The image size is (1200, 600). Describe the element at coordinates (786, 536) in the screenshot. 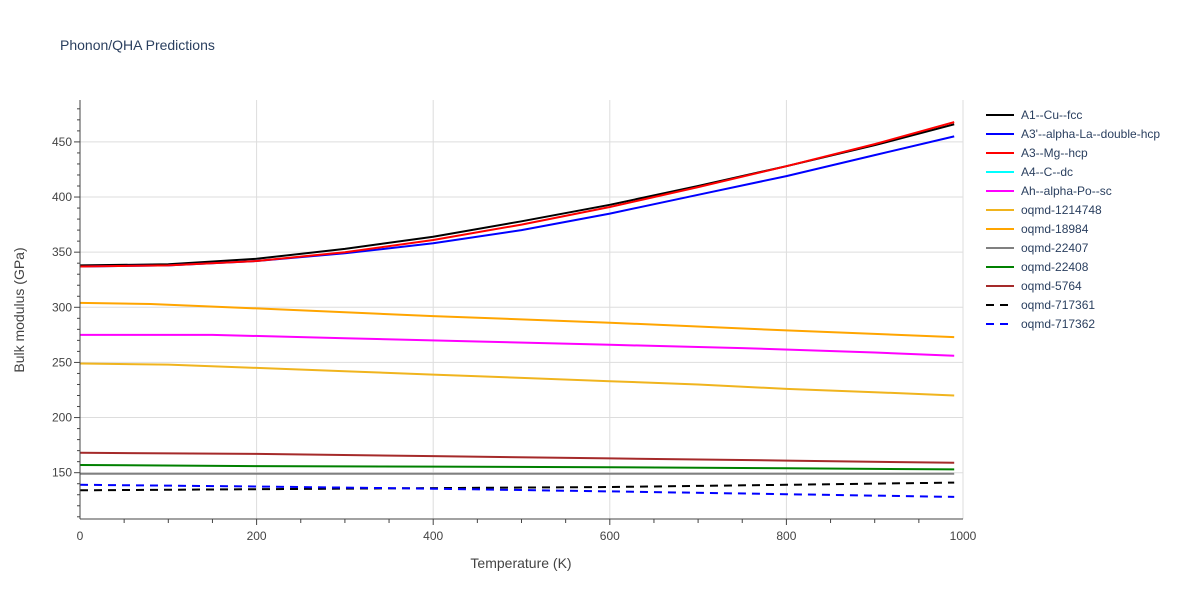

I see `x-tick-label: 800` at that location.